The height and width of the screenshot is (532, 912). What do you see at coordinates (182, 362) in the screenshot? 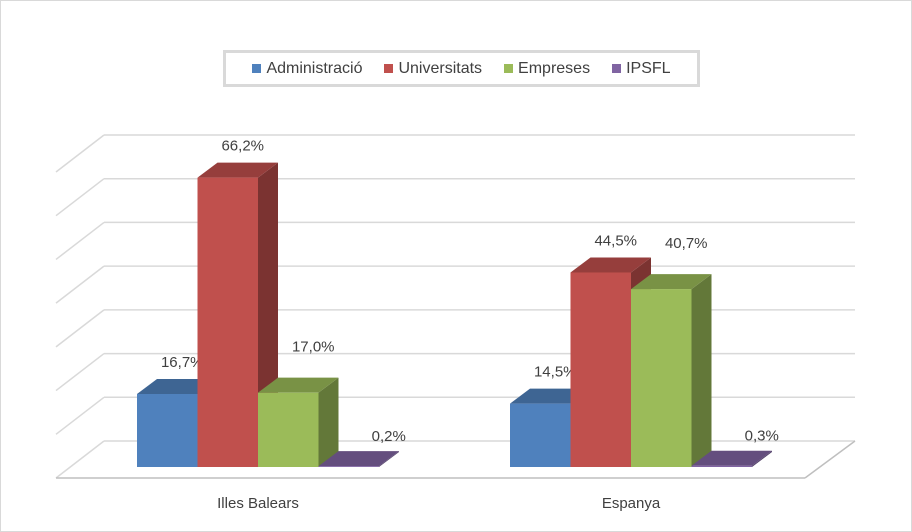
I see `data-label: 16,7%` at bounding box center [182, 362].